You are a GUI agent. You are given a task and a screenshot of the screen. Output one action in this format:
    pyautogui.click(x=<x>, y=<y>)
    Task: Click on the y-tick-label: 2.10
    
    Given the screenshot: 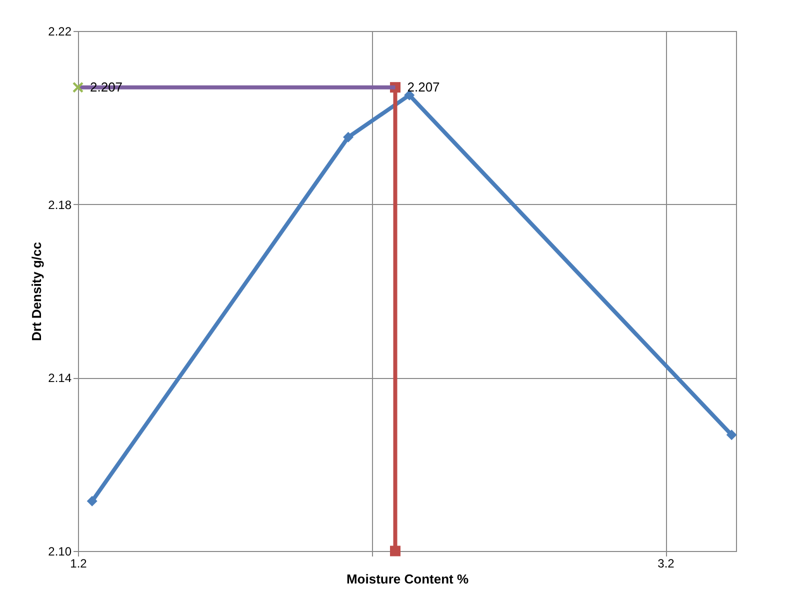 What is the action you would take?
    pyautogui.click(x=60, y=551)
    